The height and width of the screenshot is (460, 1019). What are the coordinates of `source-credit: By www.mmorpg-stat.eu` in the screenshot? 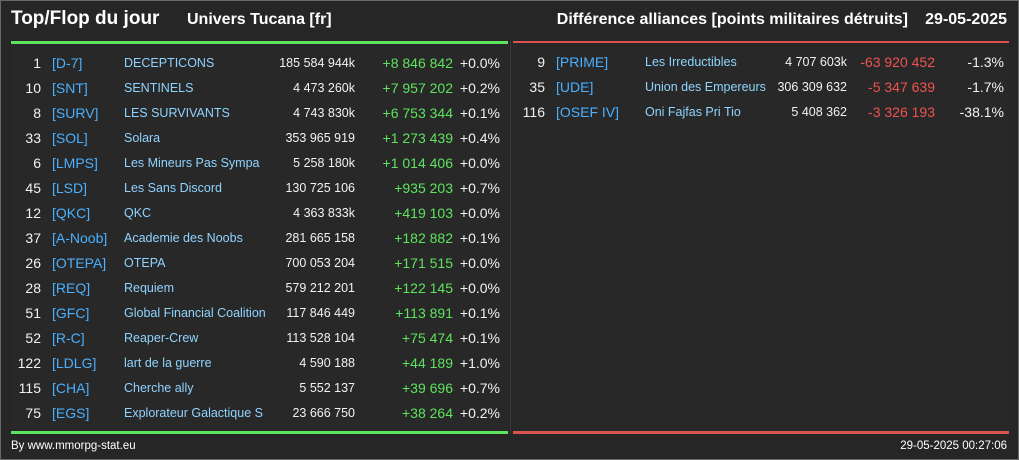 It's located at (73, 446).